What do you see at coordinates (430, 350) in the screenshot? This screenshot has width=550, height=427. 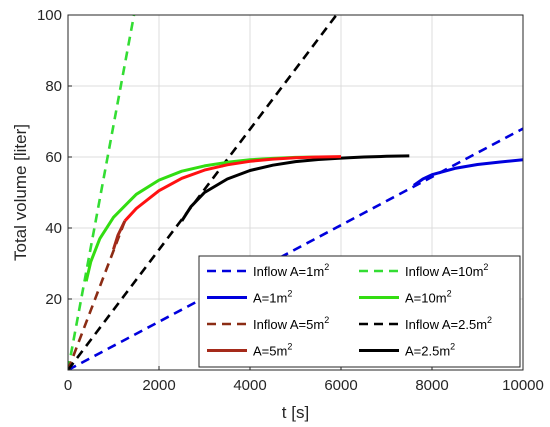 I see `legend-label: A=2.5m2` at bounding box center [430, 350].